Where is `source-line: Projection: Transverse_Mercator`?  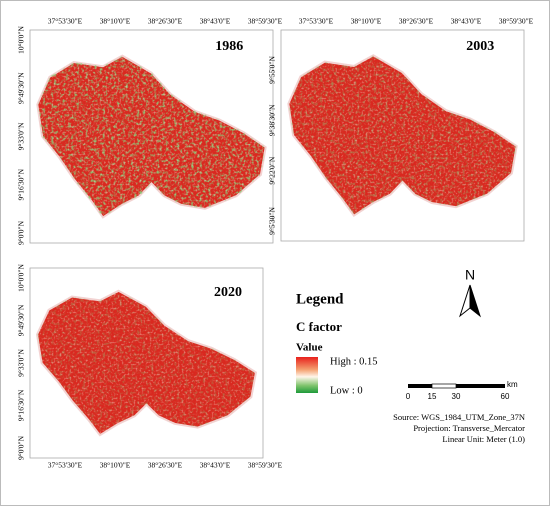
source-line: Projection: Transverse_Mercator is located at coordinates (469, 428).